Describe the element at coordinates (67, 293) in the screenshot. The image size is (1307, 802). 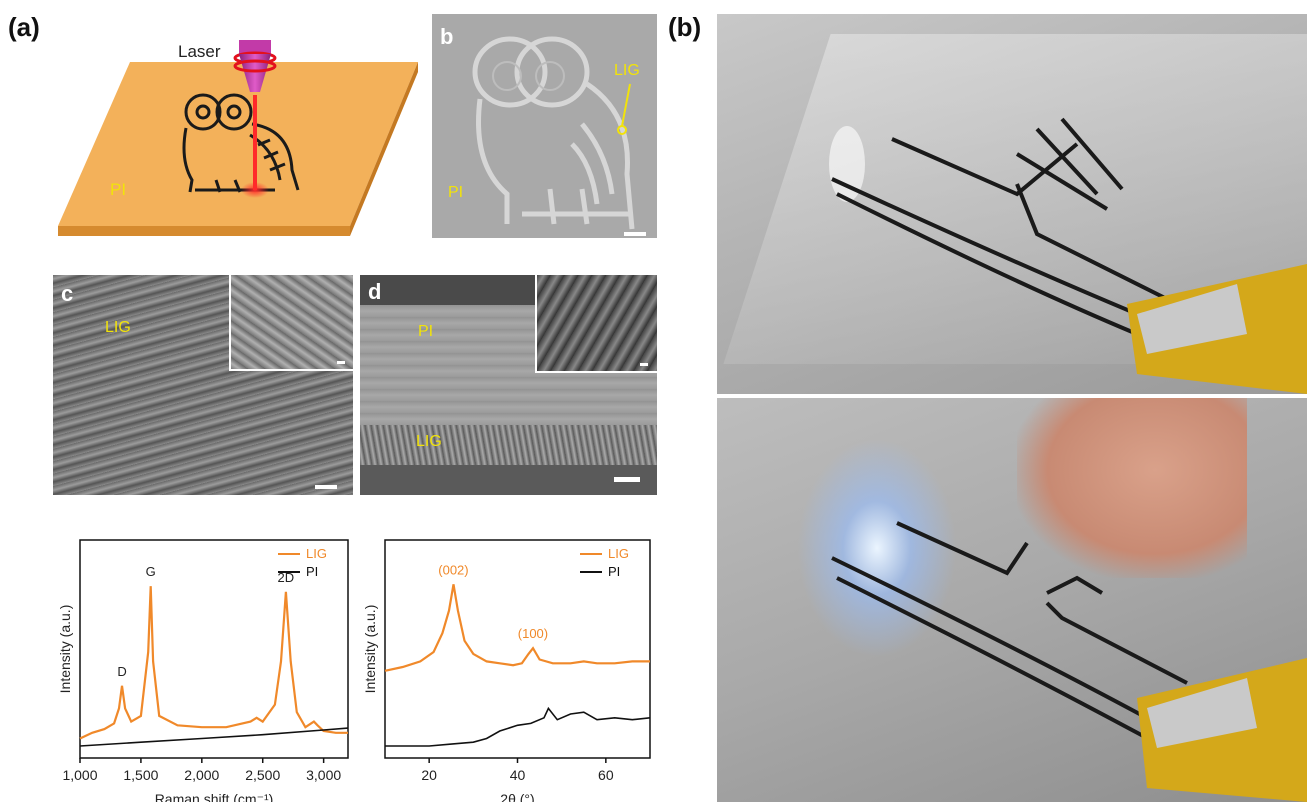
I see `subpanel-c-label: c` at that location.